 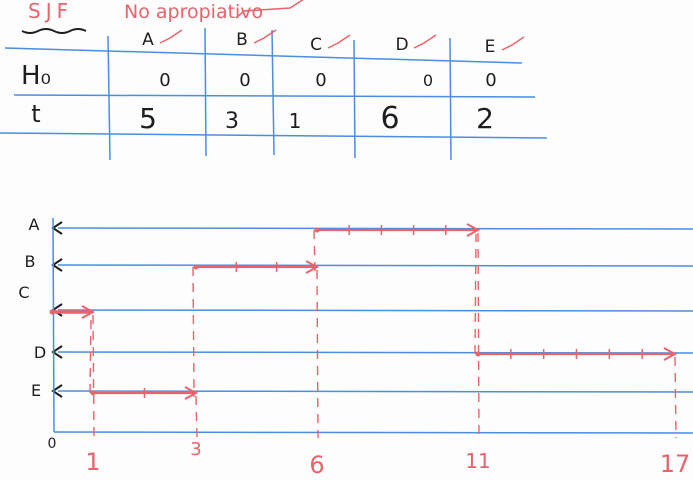 I want to click on time-label: 11, so click(x=477, y=461).